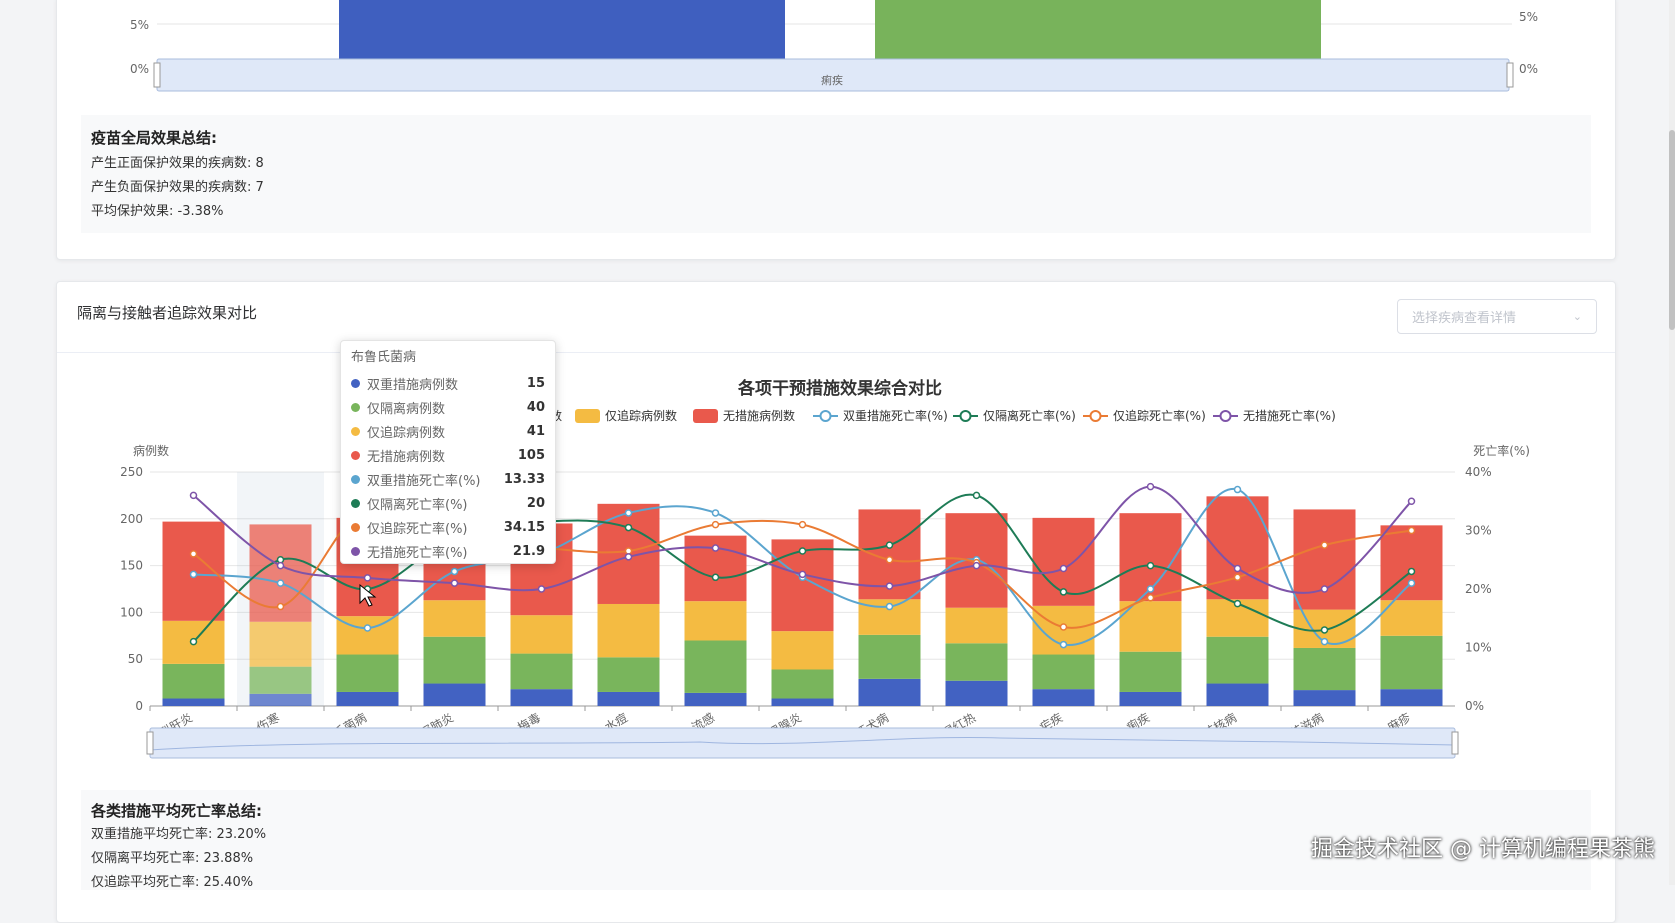  What do you see at coordinates (834, 46) in the screenshot?
I see `vaccine-chart: 5% 0% 5% 0% 痢疾` at bounding box center [834, 46].